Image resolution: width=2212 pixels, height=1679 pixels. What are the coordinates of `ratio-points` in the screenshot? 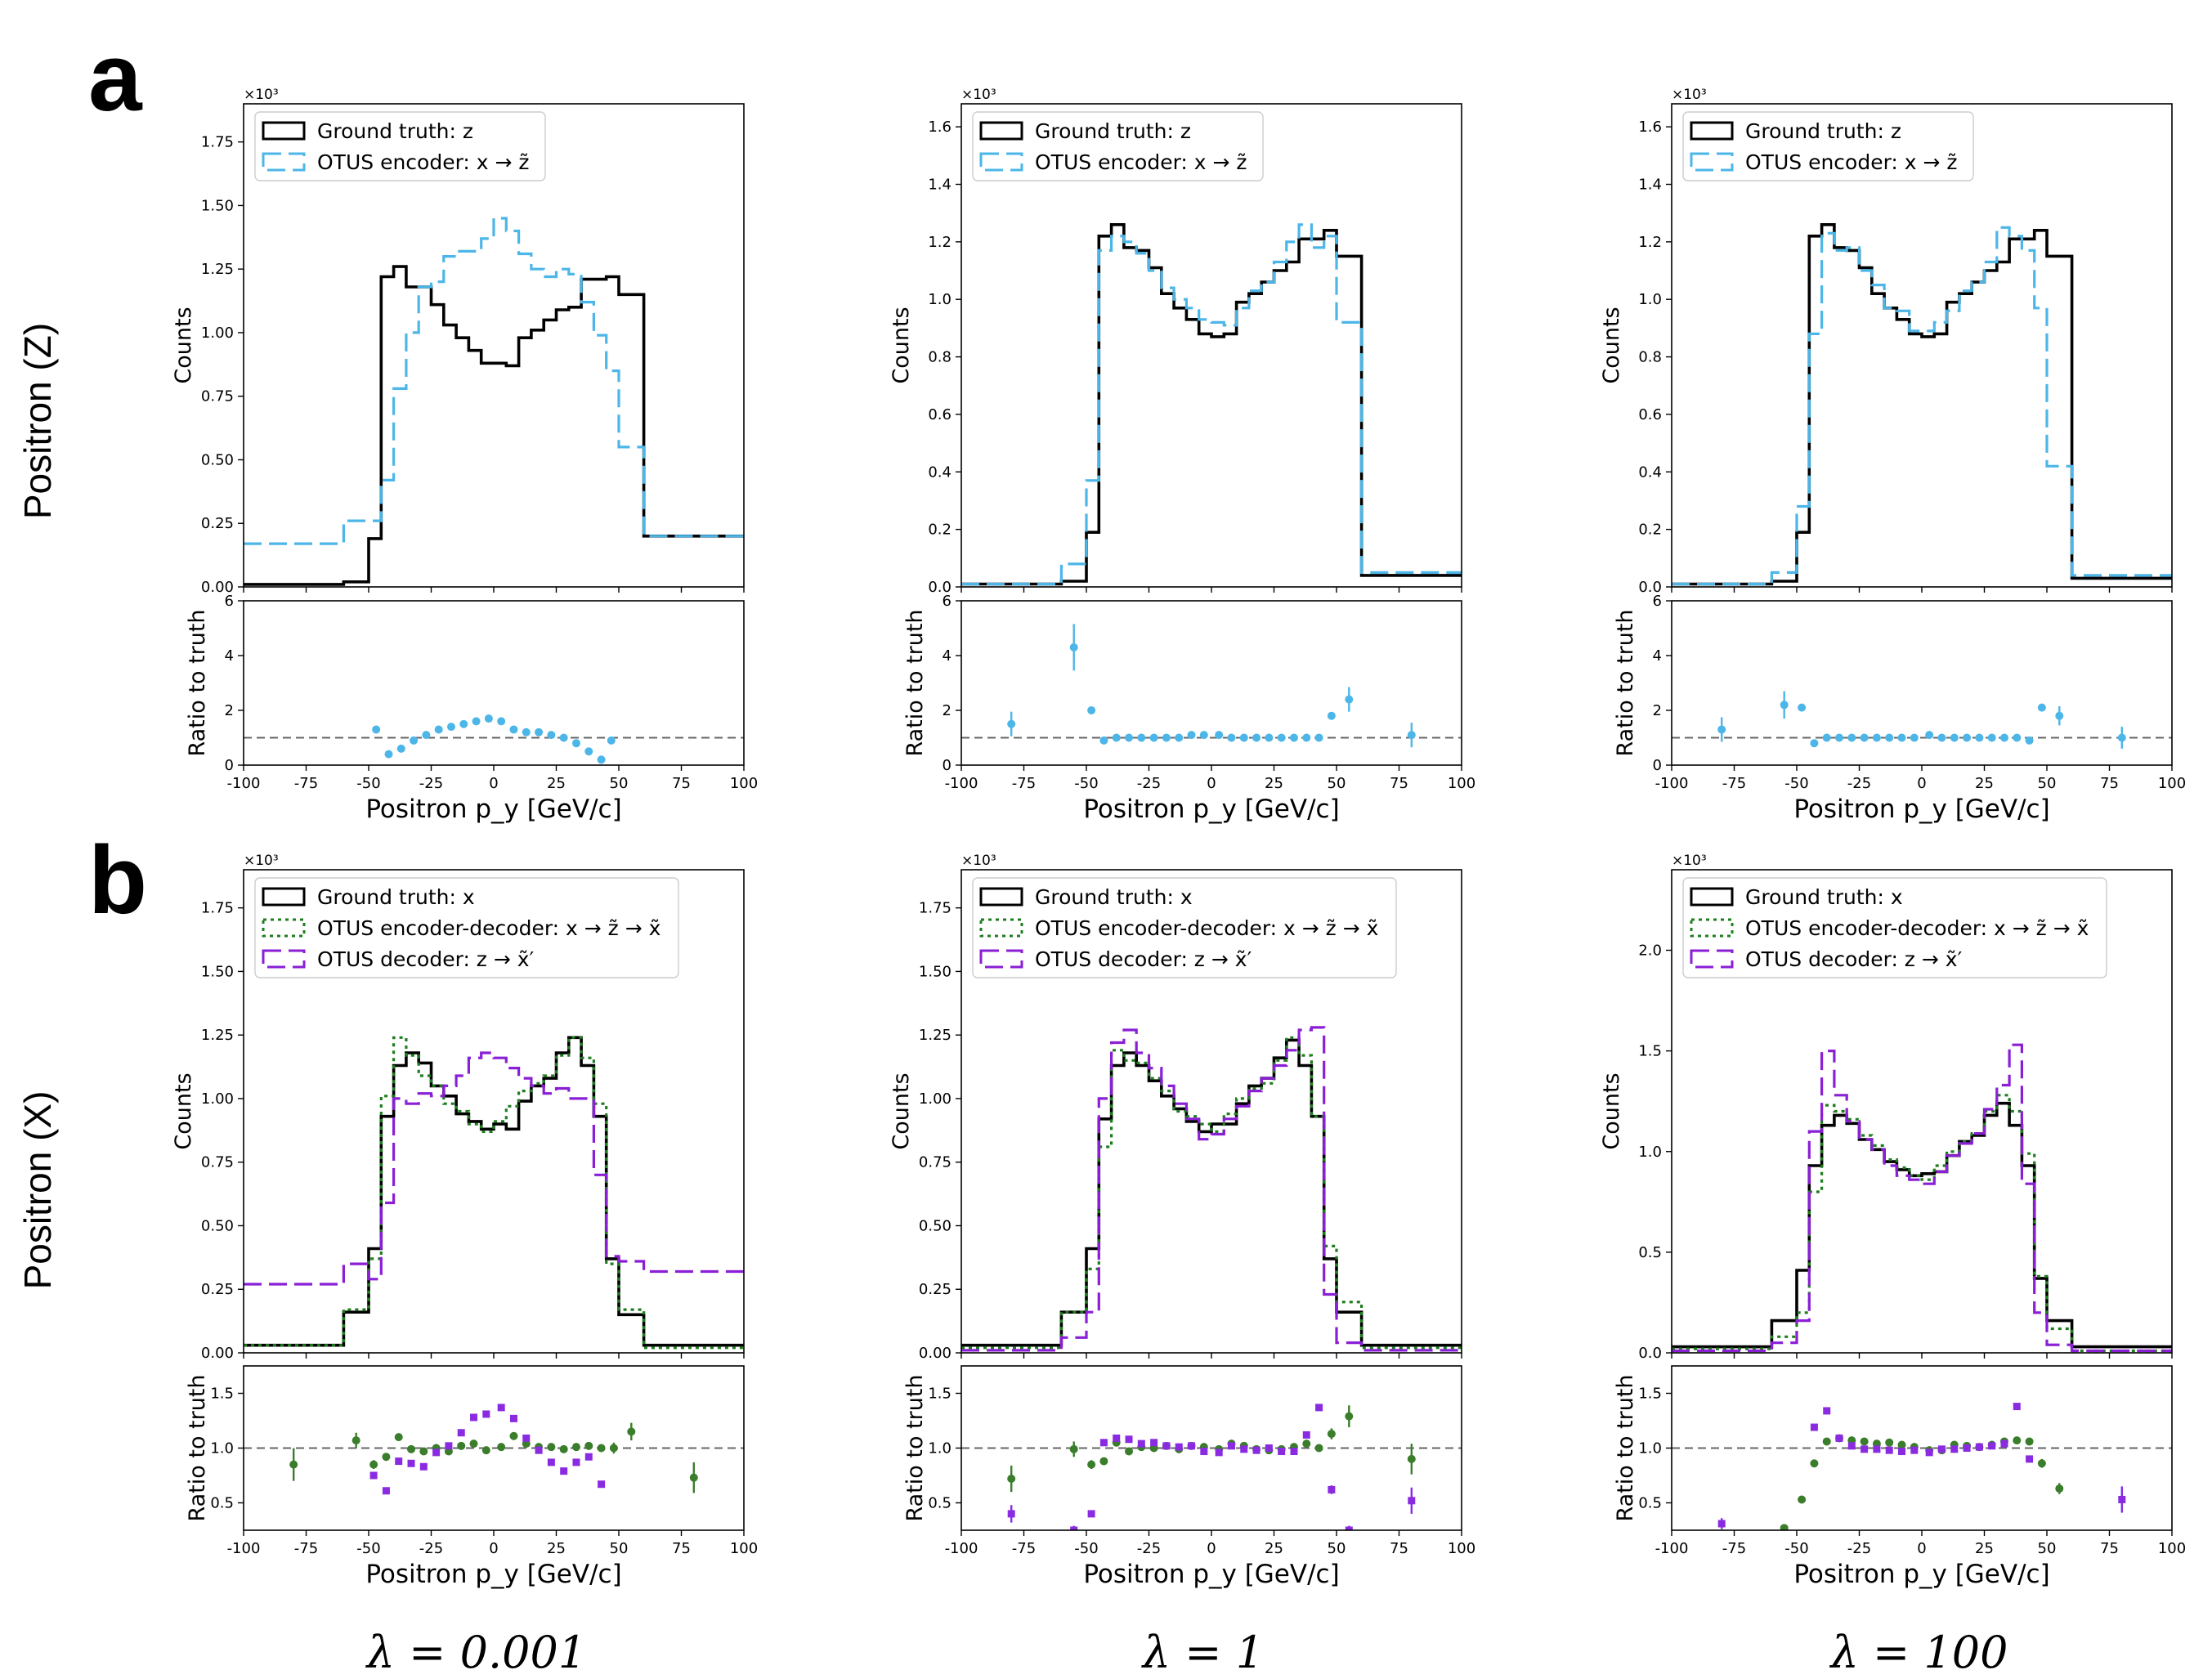 It's located at (1921, 1466).